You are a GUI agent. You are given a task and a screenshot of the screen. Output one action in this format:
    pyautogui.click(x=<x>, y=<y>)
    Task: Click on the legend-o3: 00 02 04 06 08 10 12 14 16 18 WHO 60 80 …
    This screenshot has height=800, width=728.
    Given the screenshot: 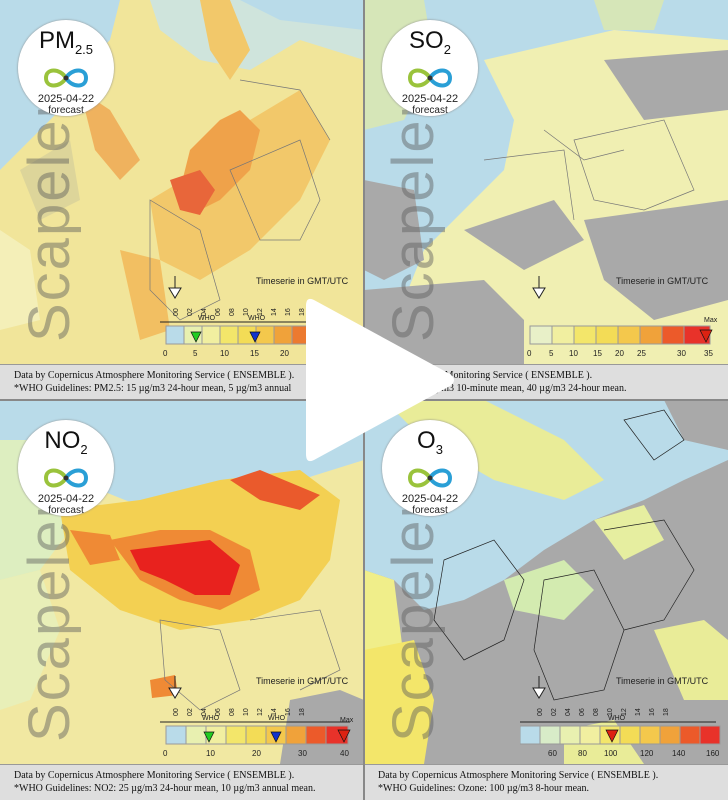 What is the action you would take?
    pyautogui.click(x=620, y=717)
    